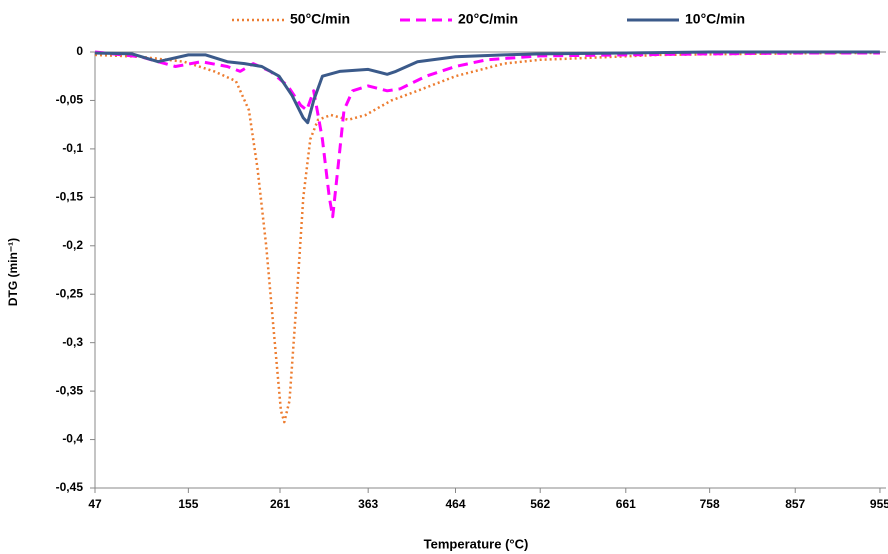 The image size is (888, 554). I want to click on y-tick-label: -0,1, so click(72, 148).